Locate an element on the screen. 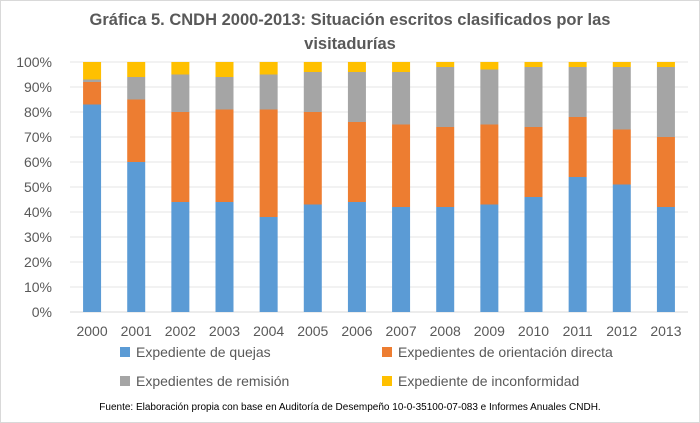 The image size is (700, 423). x-tick-label: 2009 is located at coordinates (489, 331).